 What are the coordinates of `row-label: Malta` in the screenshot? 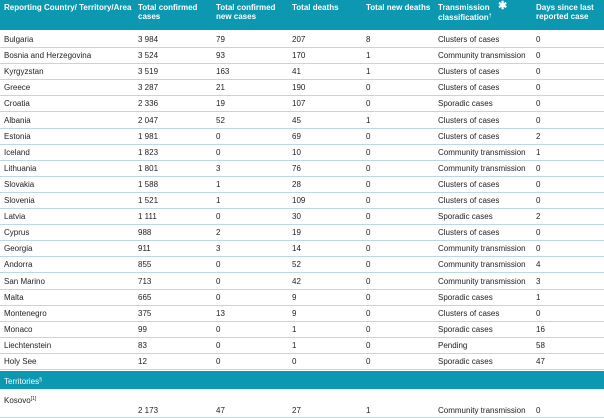 It's located at (14, 297).